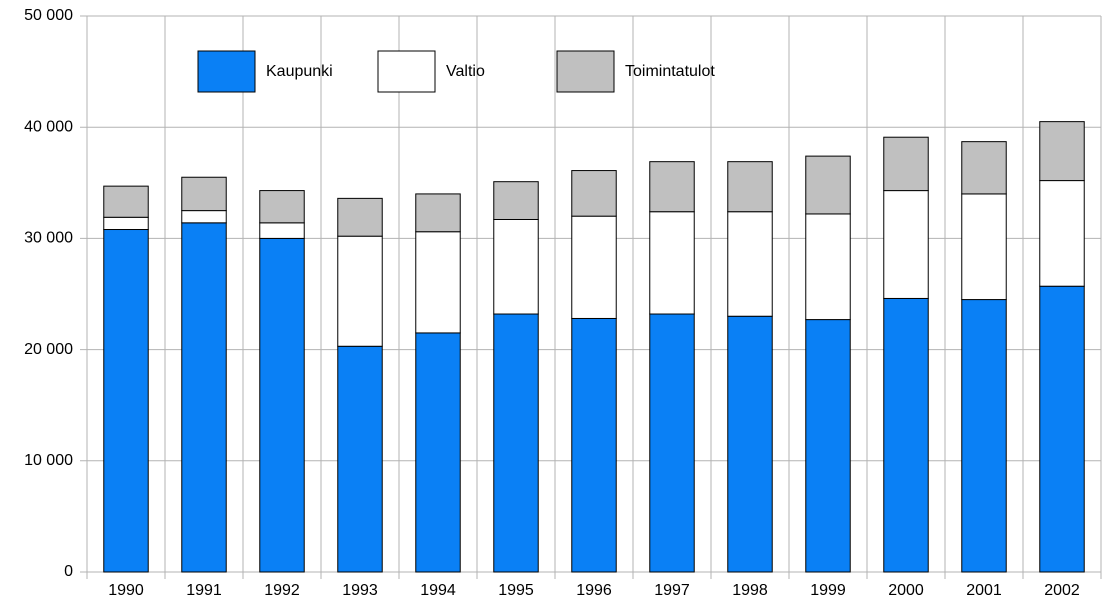 This screenshot has width=1103, height=602. What do you see at coordinates (48, 238) in the screenshot?
I see `y-tick-label: 30 000` at bounding box center [48, 238].